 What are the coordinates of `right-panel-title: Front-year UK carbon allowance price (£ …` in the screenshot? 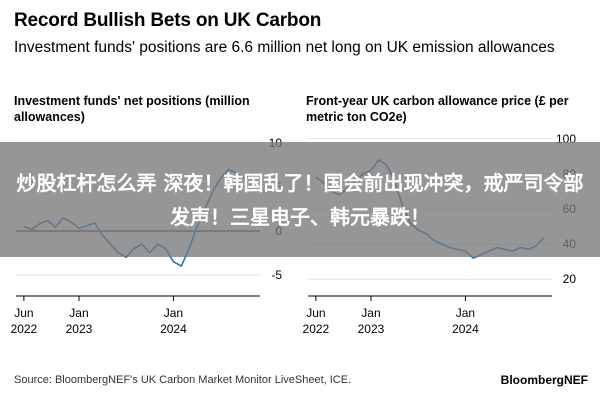 It's located at (437, 109).